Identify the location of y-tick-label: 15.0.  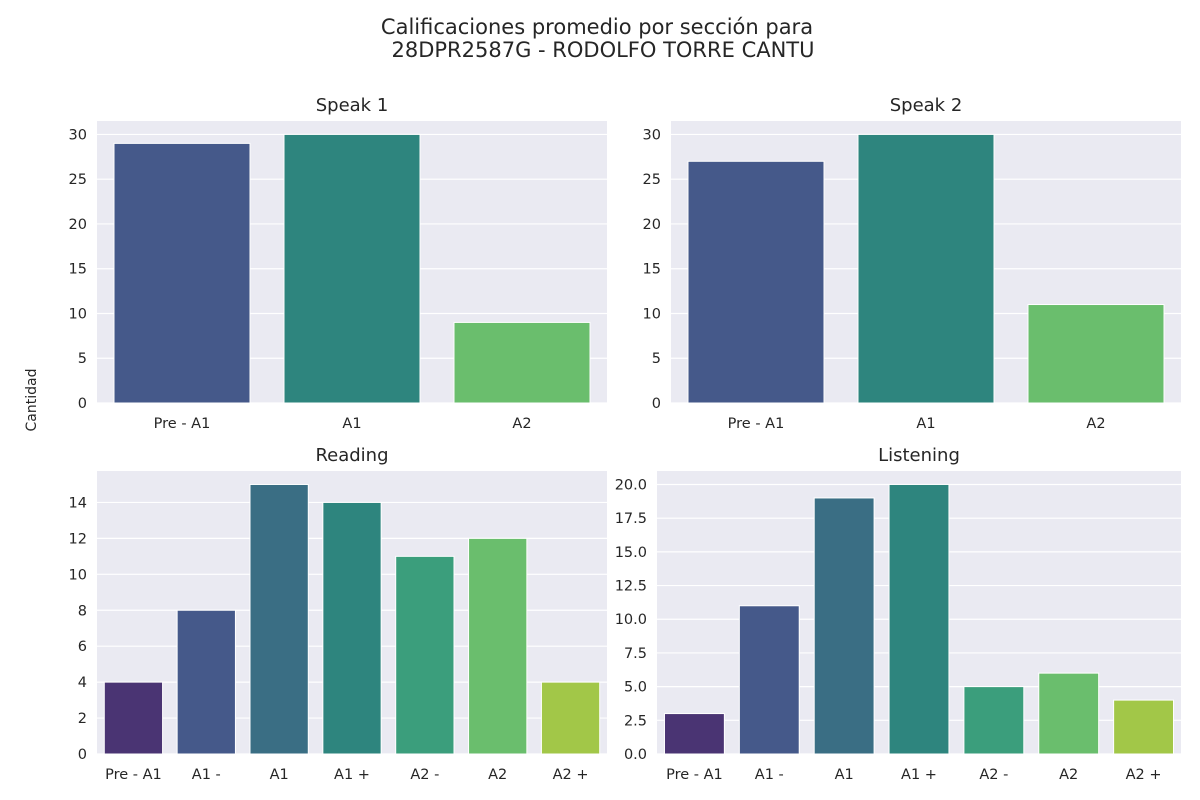
(631, 553).